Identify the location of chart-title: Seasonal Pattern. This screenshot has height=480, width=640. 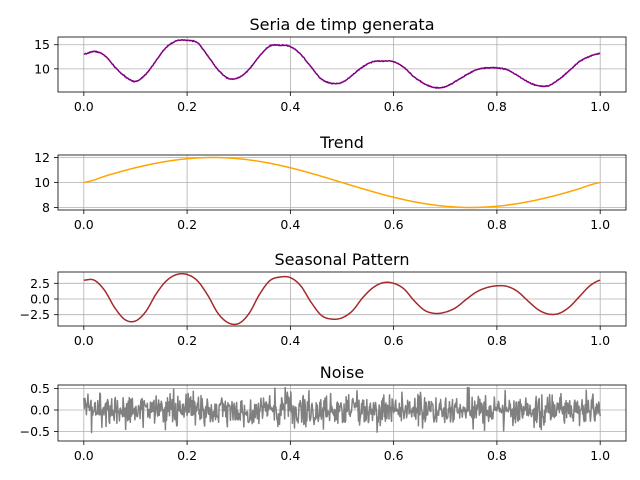
(342, 259).